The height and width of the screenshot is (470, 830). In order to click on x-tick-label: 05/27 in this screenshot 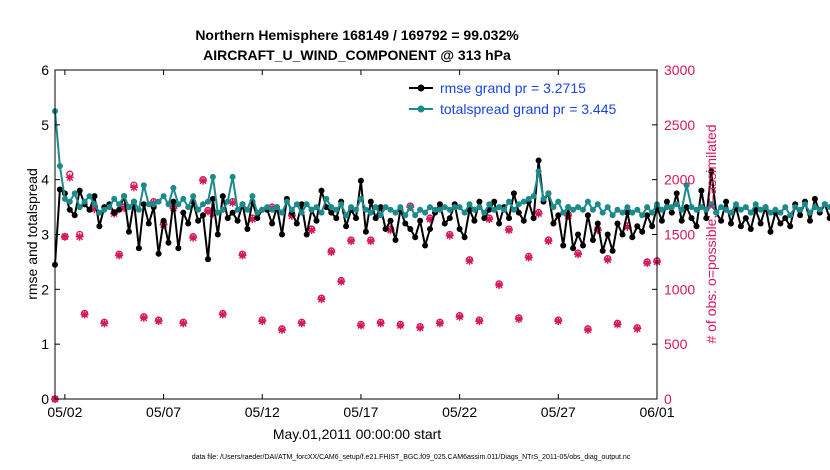, I will do `click(558, 412)`.